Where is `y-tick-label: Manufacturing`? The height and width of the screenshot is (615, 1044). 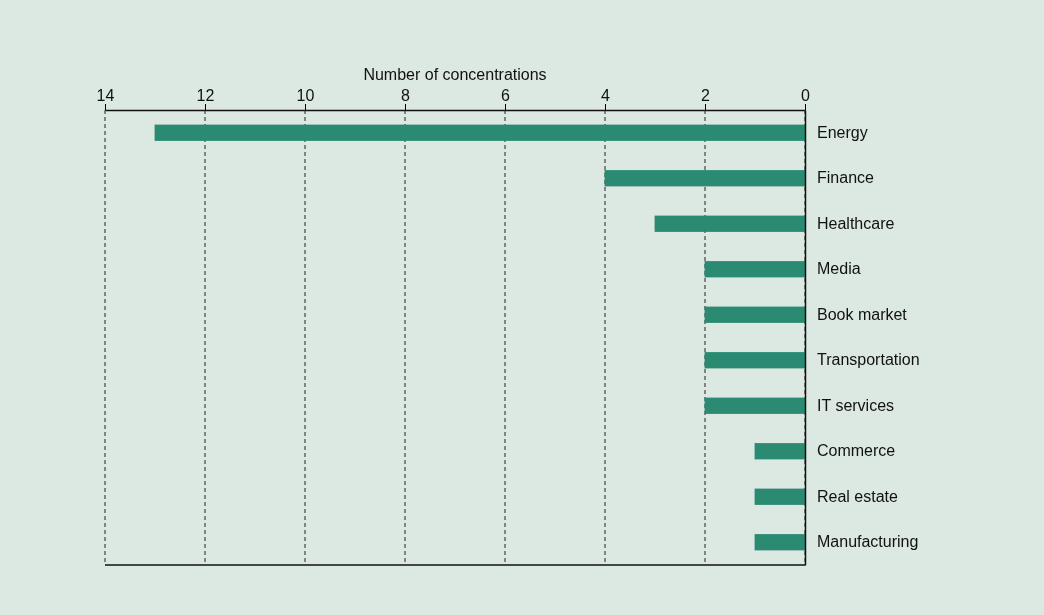
y-tick-label: Manufacturing is located at coordinates (868, 542).